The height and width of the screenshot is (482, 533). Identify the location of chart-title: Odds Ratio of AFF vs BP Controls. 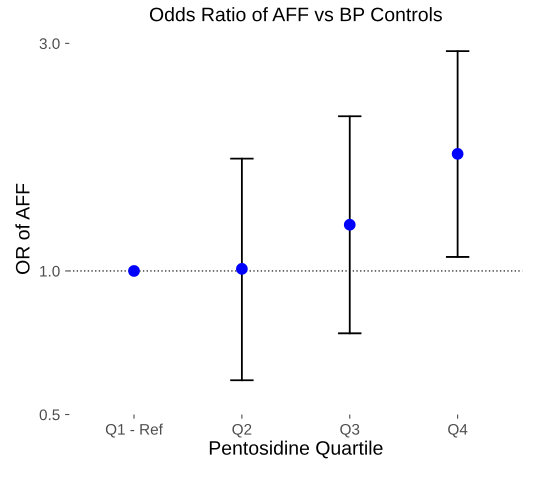
(296, 14).